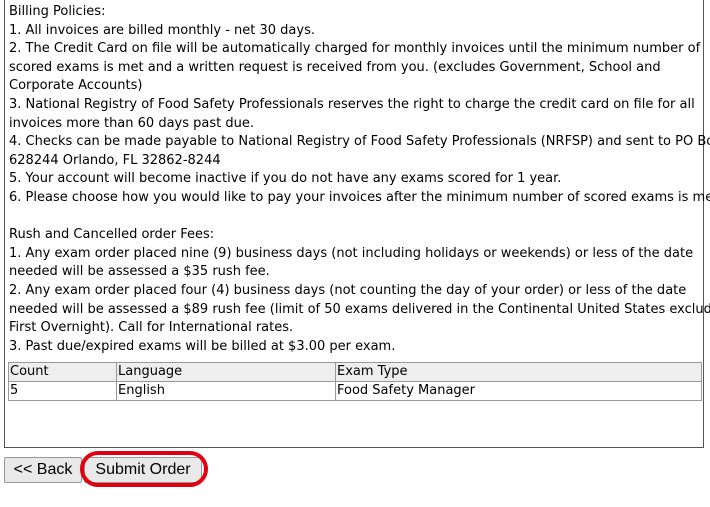 This screenshot has height=507, width=710. What do you see at coordinates (226, 391) in the screenshot?
I see `cell-language: English` at bounding box center [226, 391].